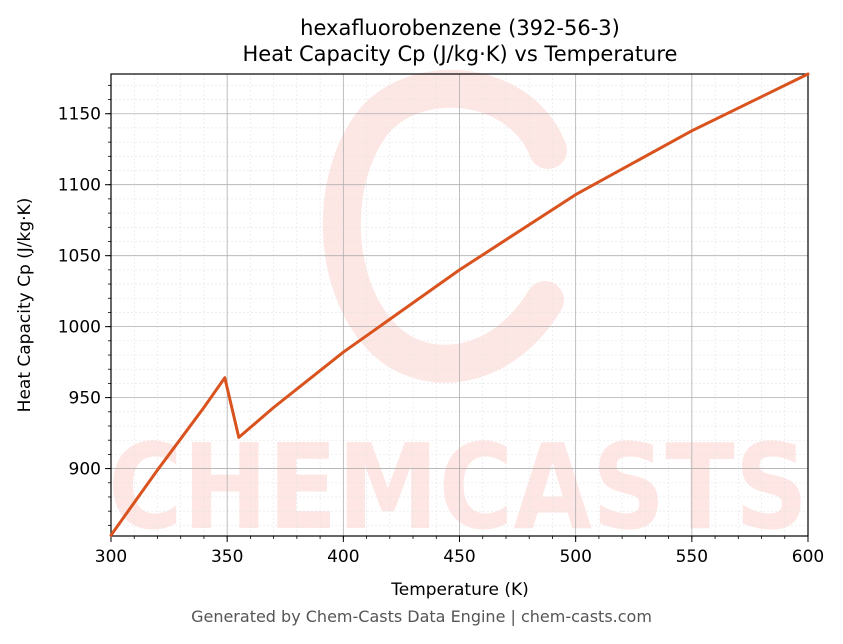  Describe the element at coordinates (25, 305) in the screenshot. I see `y-axis-label: Heat Capacity Cp (J/kg·K)` at that location.